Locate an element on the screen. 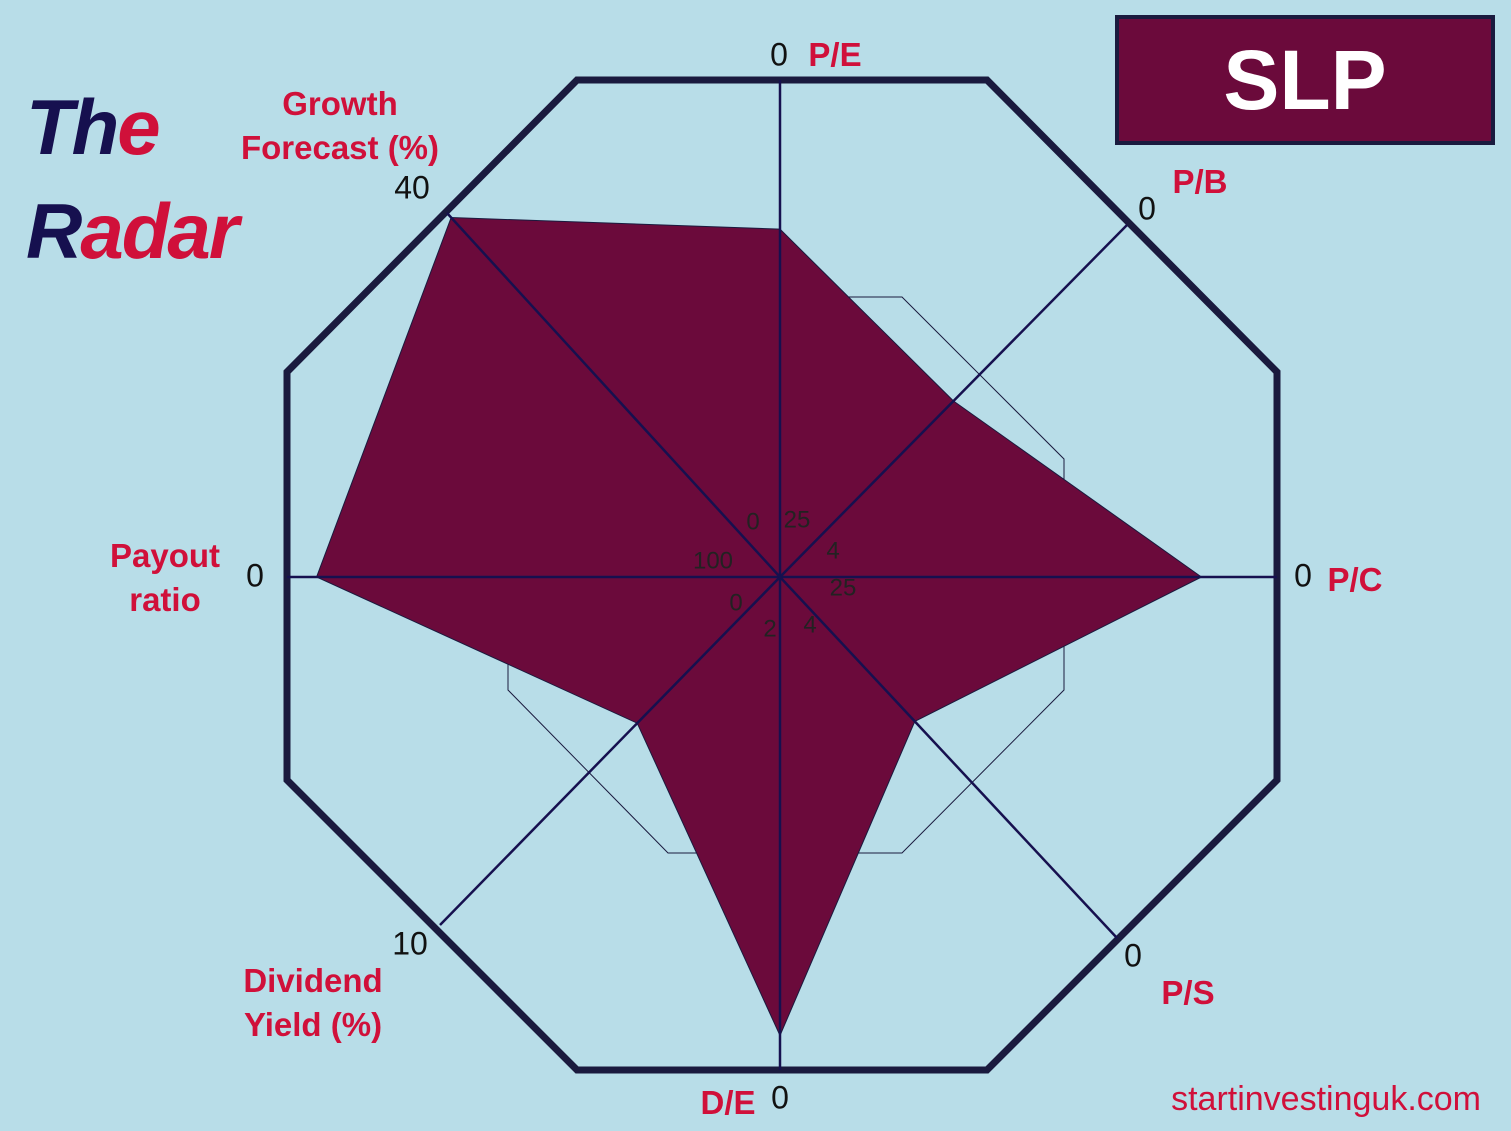  website: startinvestinguk.com is located at coordinates (1326, 1099).